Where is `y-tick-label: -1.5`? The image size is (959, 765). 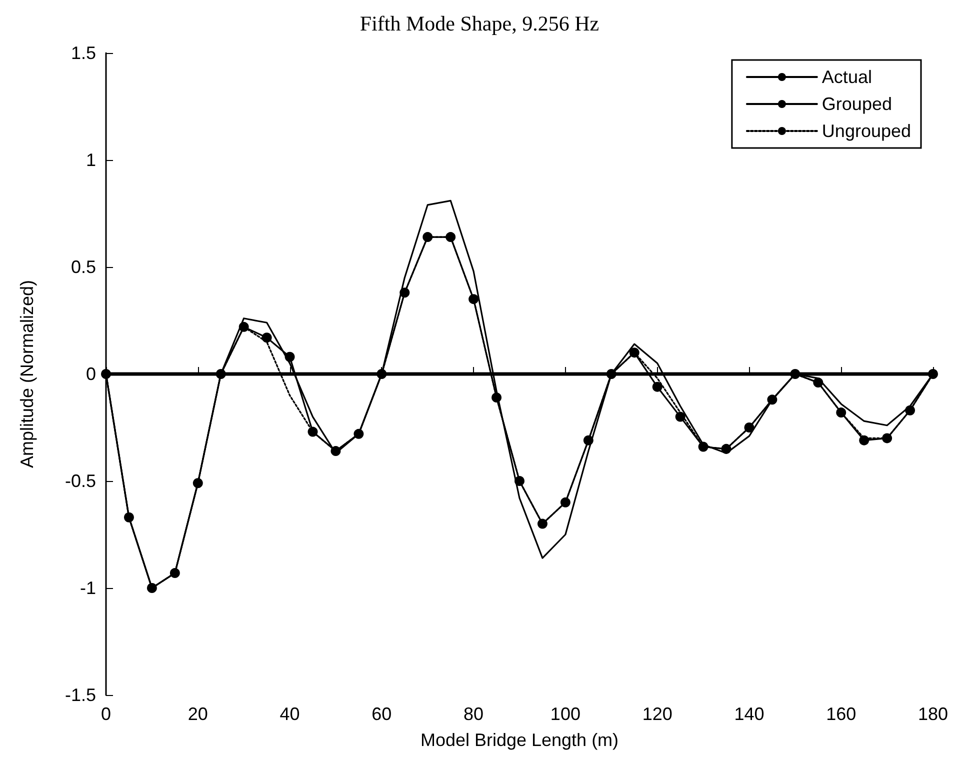
y-tick-label: -1.5 is located at coordinates (80, 695).